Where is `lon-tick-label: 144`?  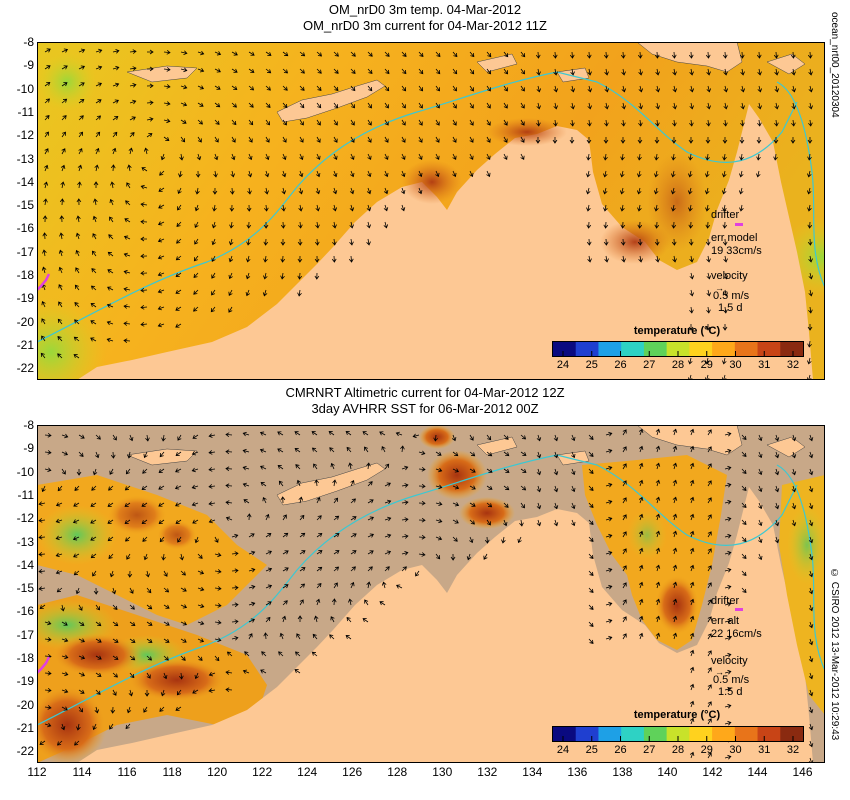 lon-tick-label: 144 is located at coordinates (757, 772).